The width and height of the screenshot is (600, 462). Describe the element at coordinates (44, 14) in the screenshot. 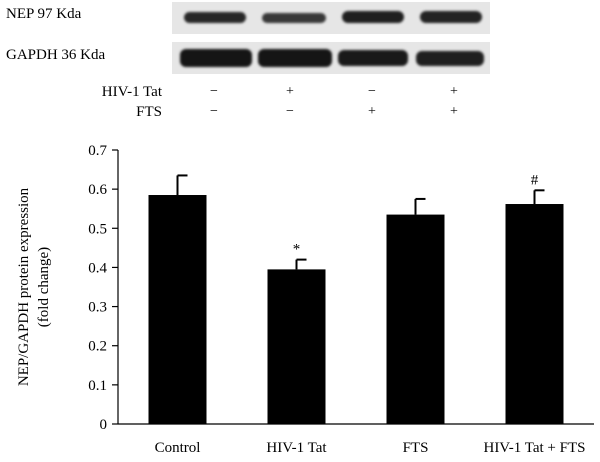

I see `blot-label-nep: NEP 97 Kda` at that location.